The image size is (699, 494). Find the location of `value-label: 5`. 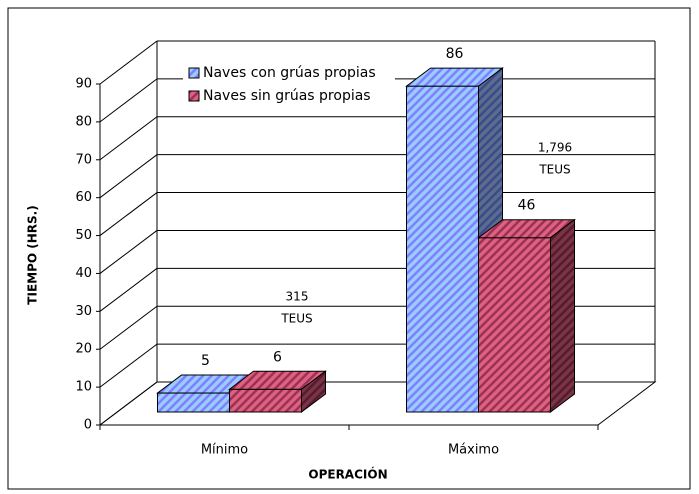

value-label: 5 is located at coordinates (205, 361).